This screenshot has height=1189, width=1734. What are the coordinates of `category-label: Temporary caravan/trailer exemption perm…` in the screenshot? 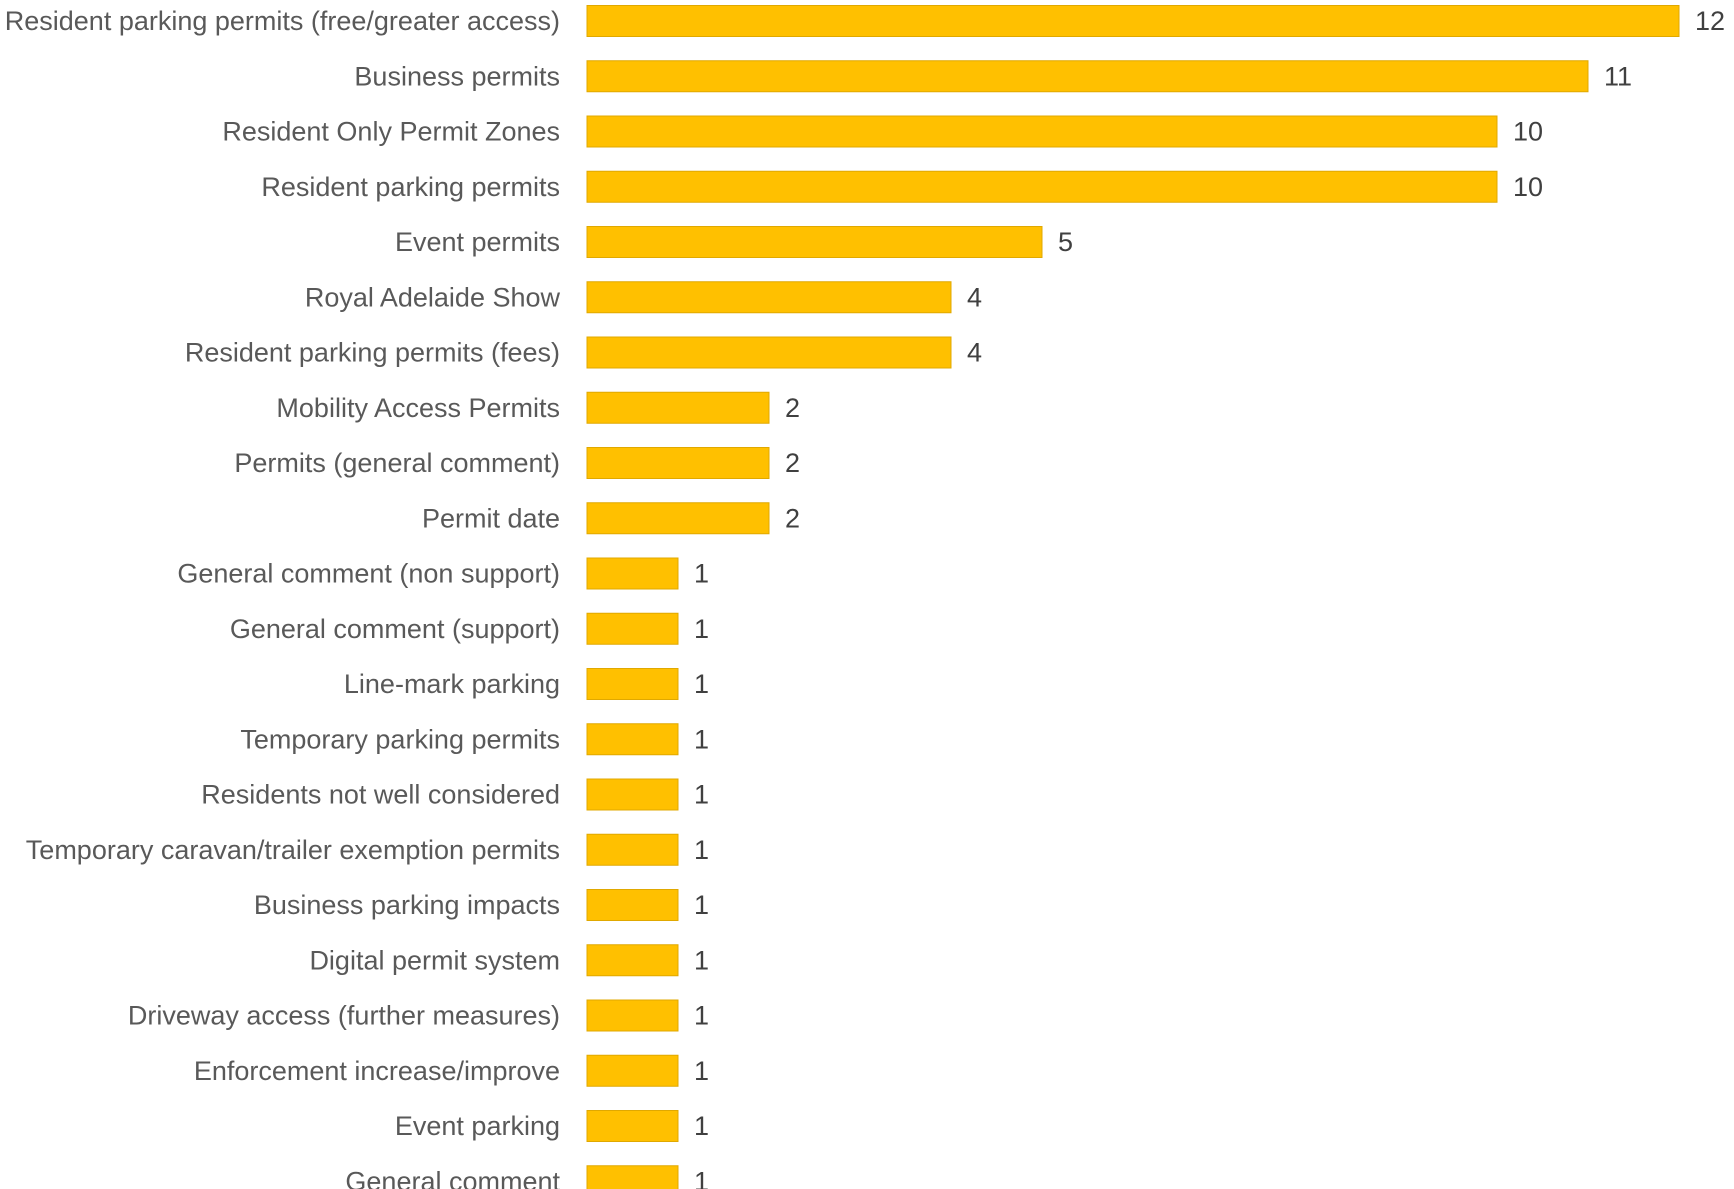 It's located at (293, 850).